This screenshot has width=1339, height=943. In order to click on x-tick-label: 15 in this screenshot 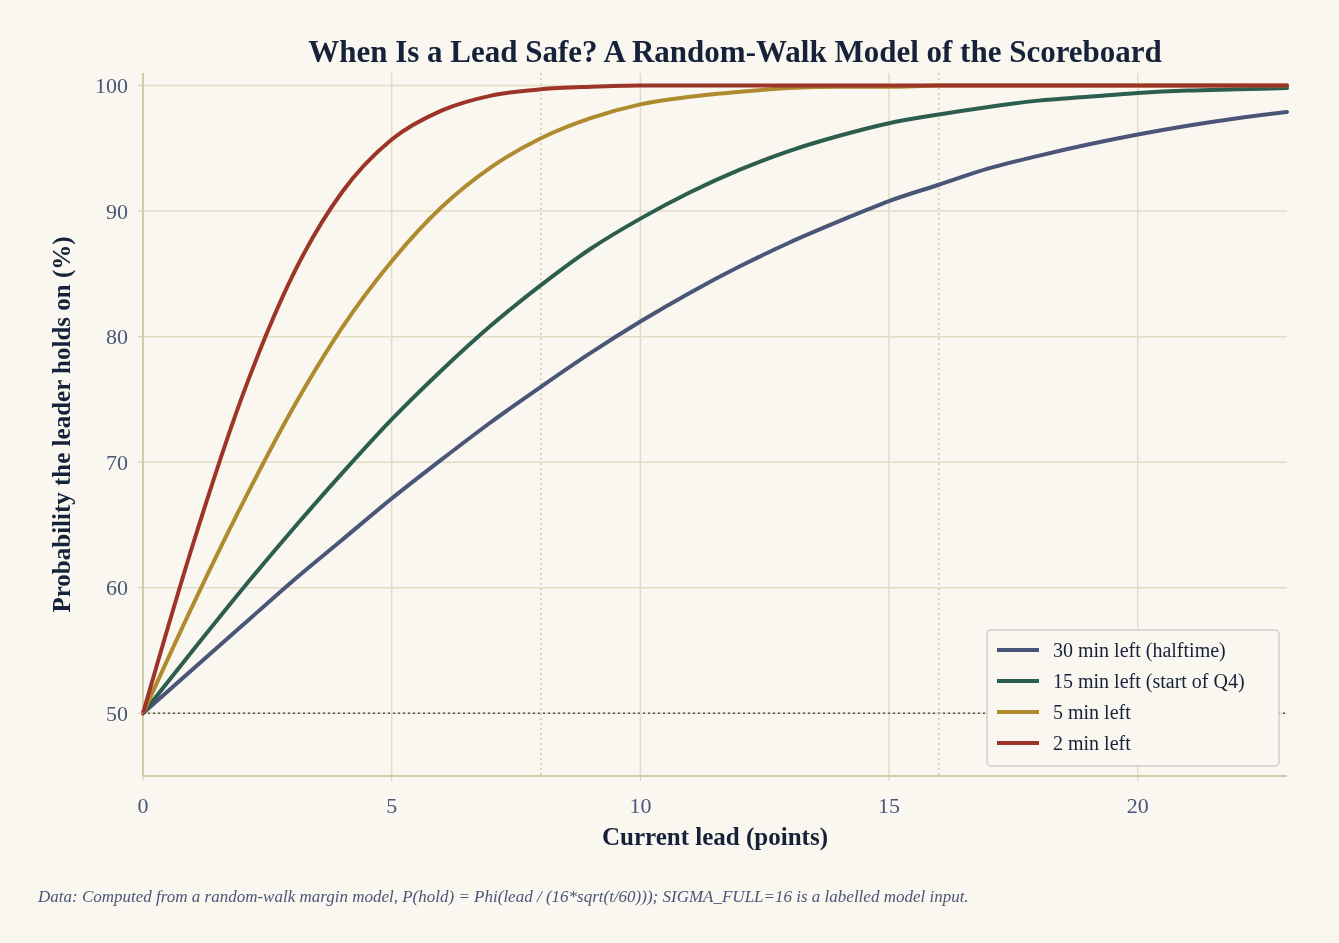, I will do `click(889, 805)`.